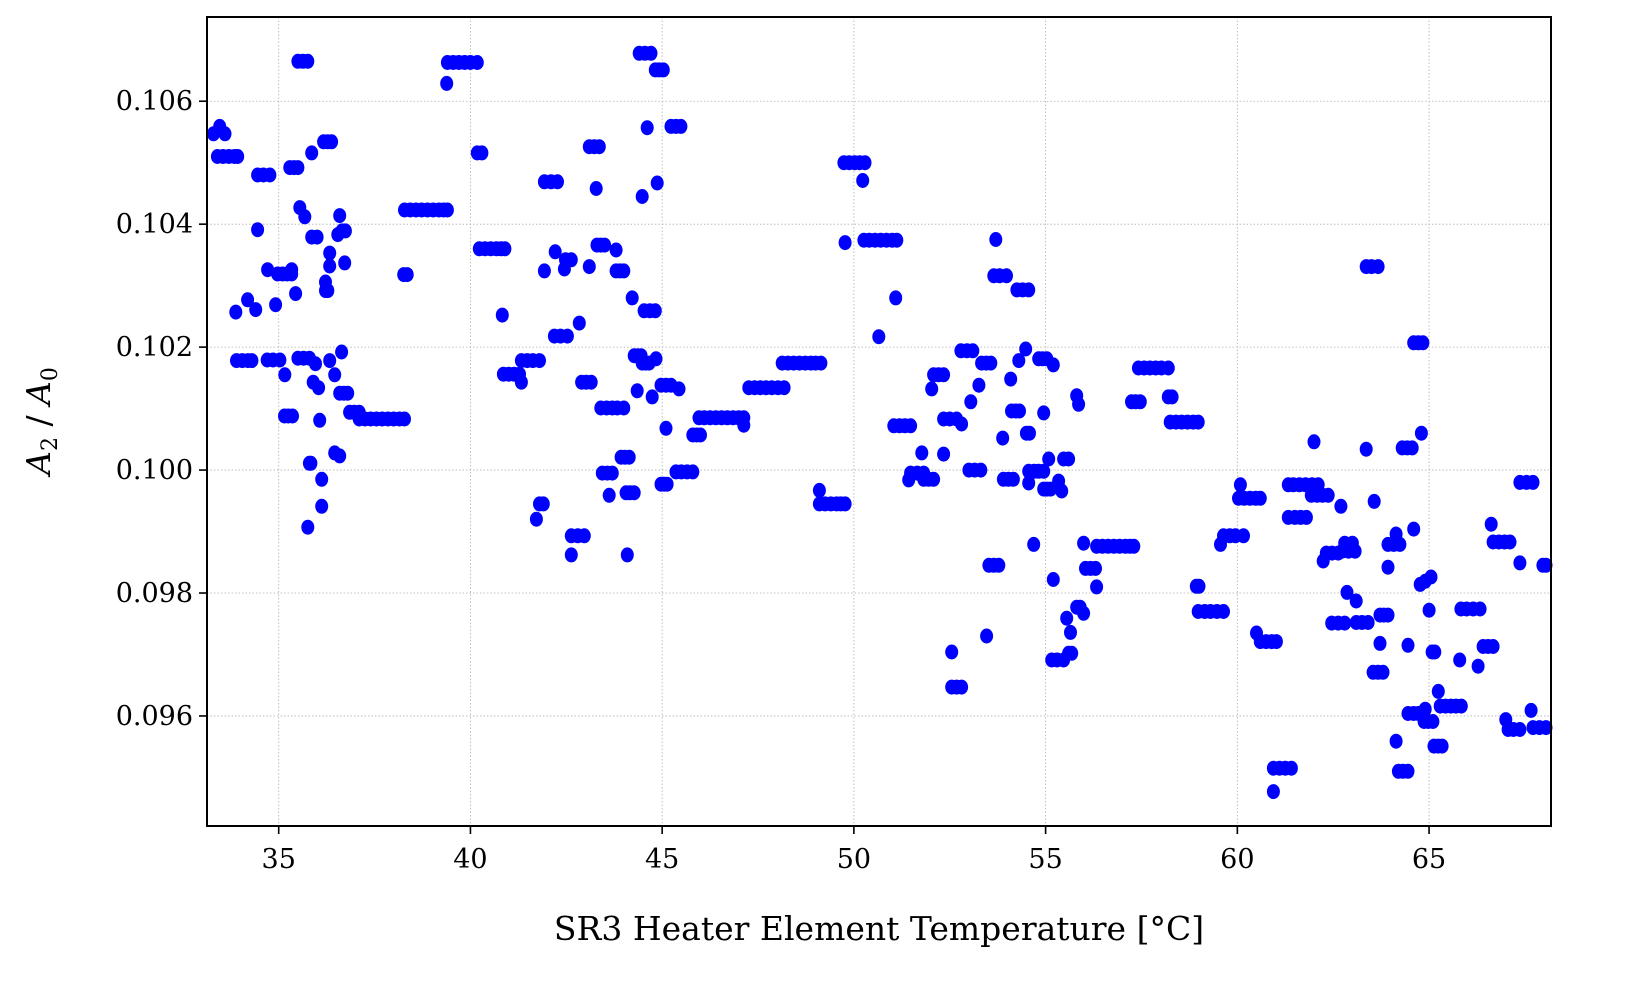  What do you see at coordinates (38, 394) in the screenshot?
I see `y-label-b: A` at bounding box center [38, 394].